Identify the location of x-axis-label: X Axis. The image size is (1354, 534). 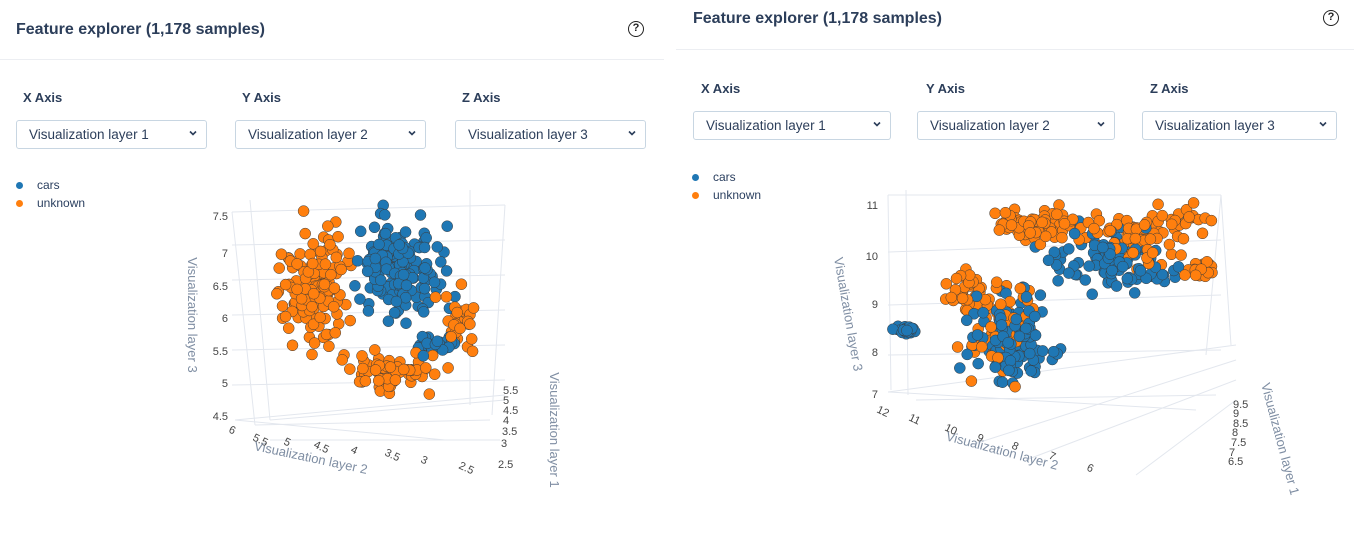
(721, 88).